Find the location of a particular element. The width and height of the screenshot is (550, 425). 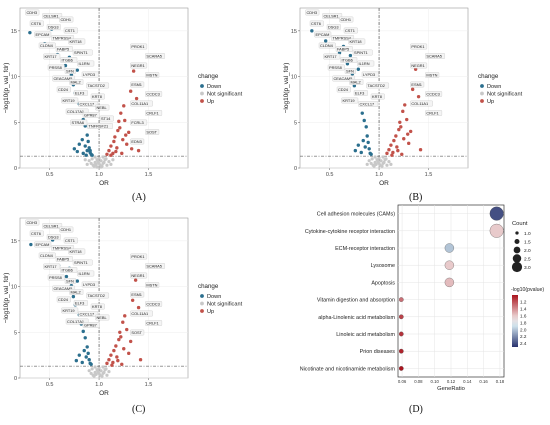

panel-label-d: (D) is located at coordinates (416, 409).